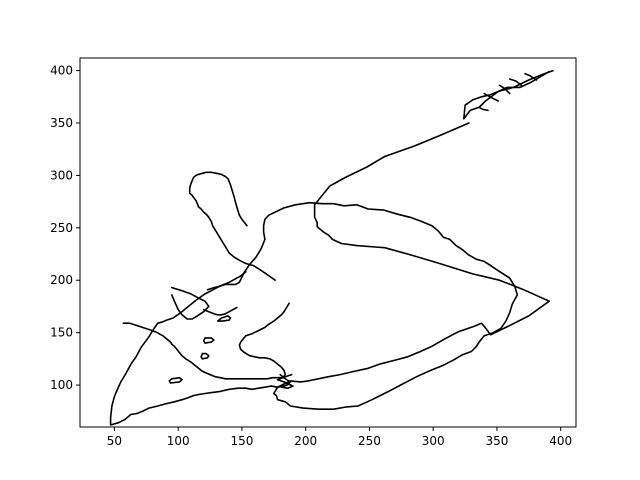  Describe the element at coordinates (305, 441) in the screenshot. I see `x-tick-label: 200` at that location.